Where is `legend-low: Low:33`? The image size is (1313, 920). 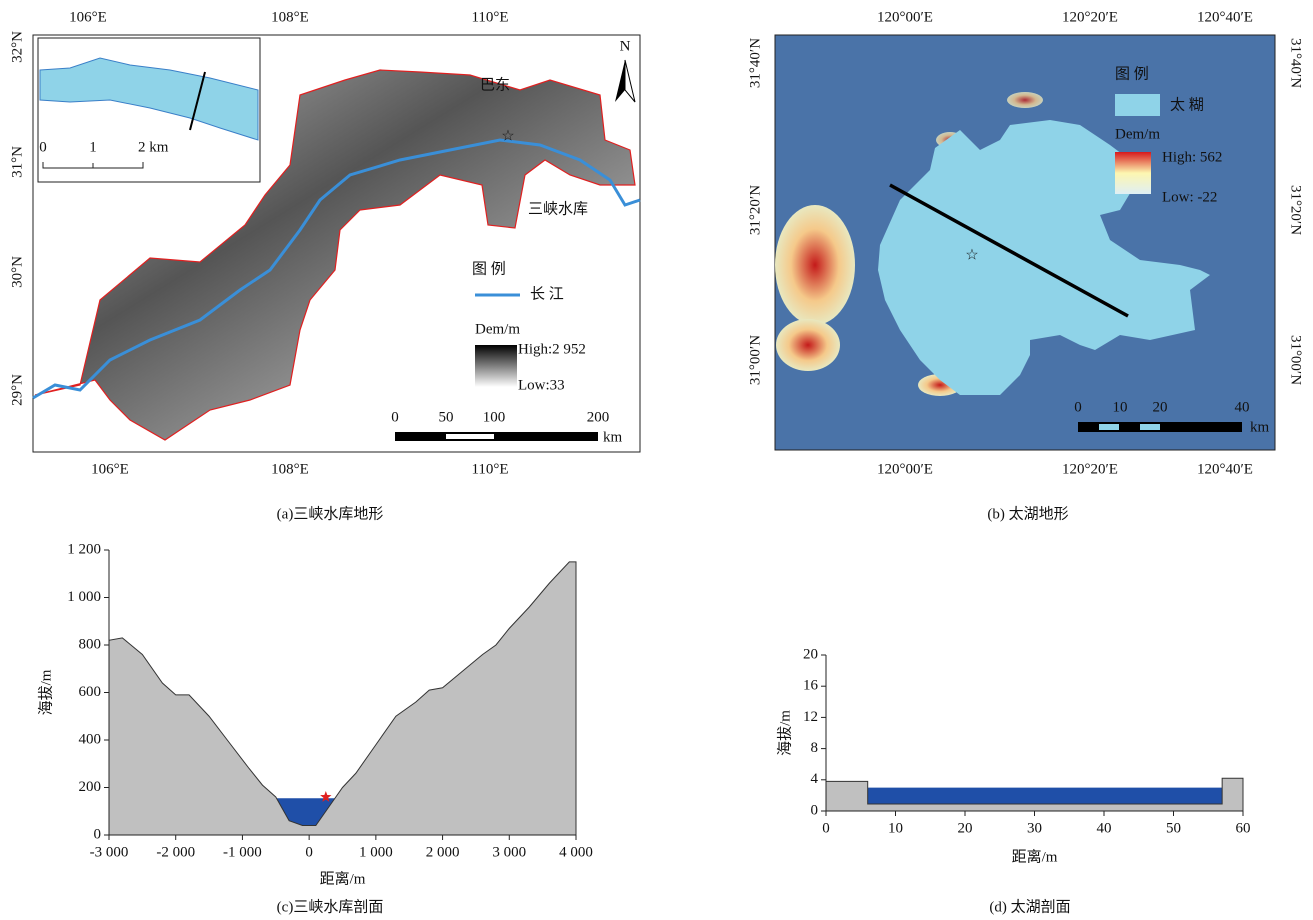 legend-low: Low:33 is located at coordinates (541, 385).